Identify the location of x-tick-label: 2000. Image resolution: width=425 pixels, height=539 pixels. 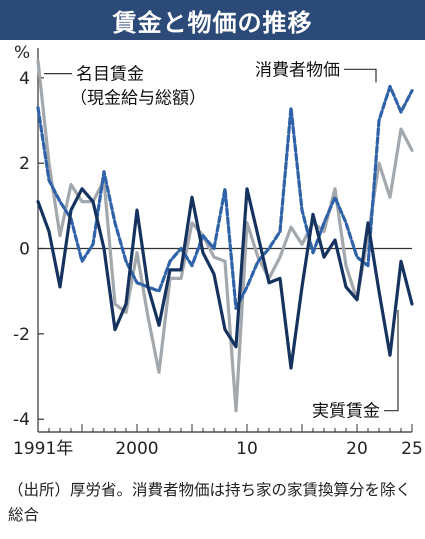
(136, 449).